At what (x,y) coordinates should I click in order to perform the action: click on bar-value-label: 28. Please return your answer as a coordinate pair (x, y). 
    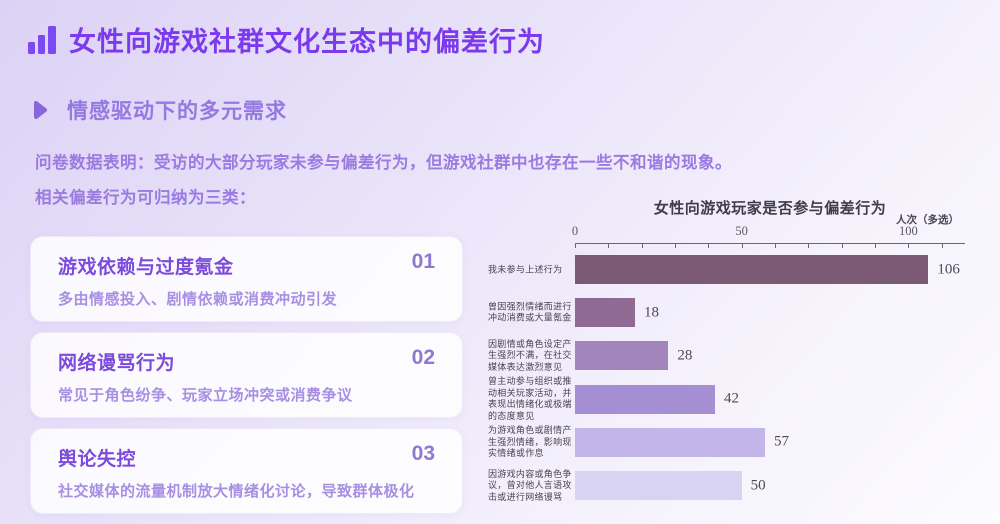
    Looking at the image, I should click on (685, 355).